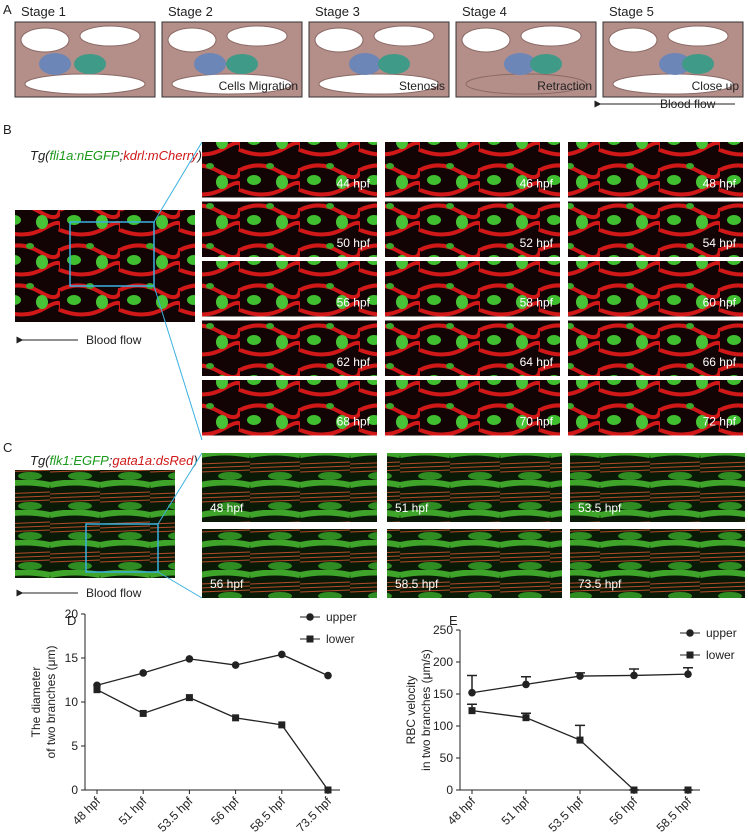 This screenshot has height=838, width=748. I want to click on time-label: 51 hpf, so click(412, 508).